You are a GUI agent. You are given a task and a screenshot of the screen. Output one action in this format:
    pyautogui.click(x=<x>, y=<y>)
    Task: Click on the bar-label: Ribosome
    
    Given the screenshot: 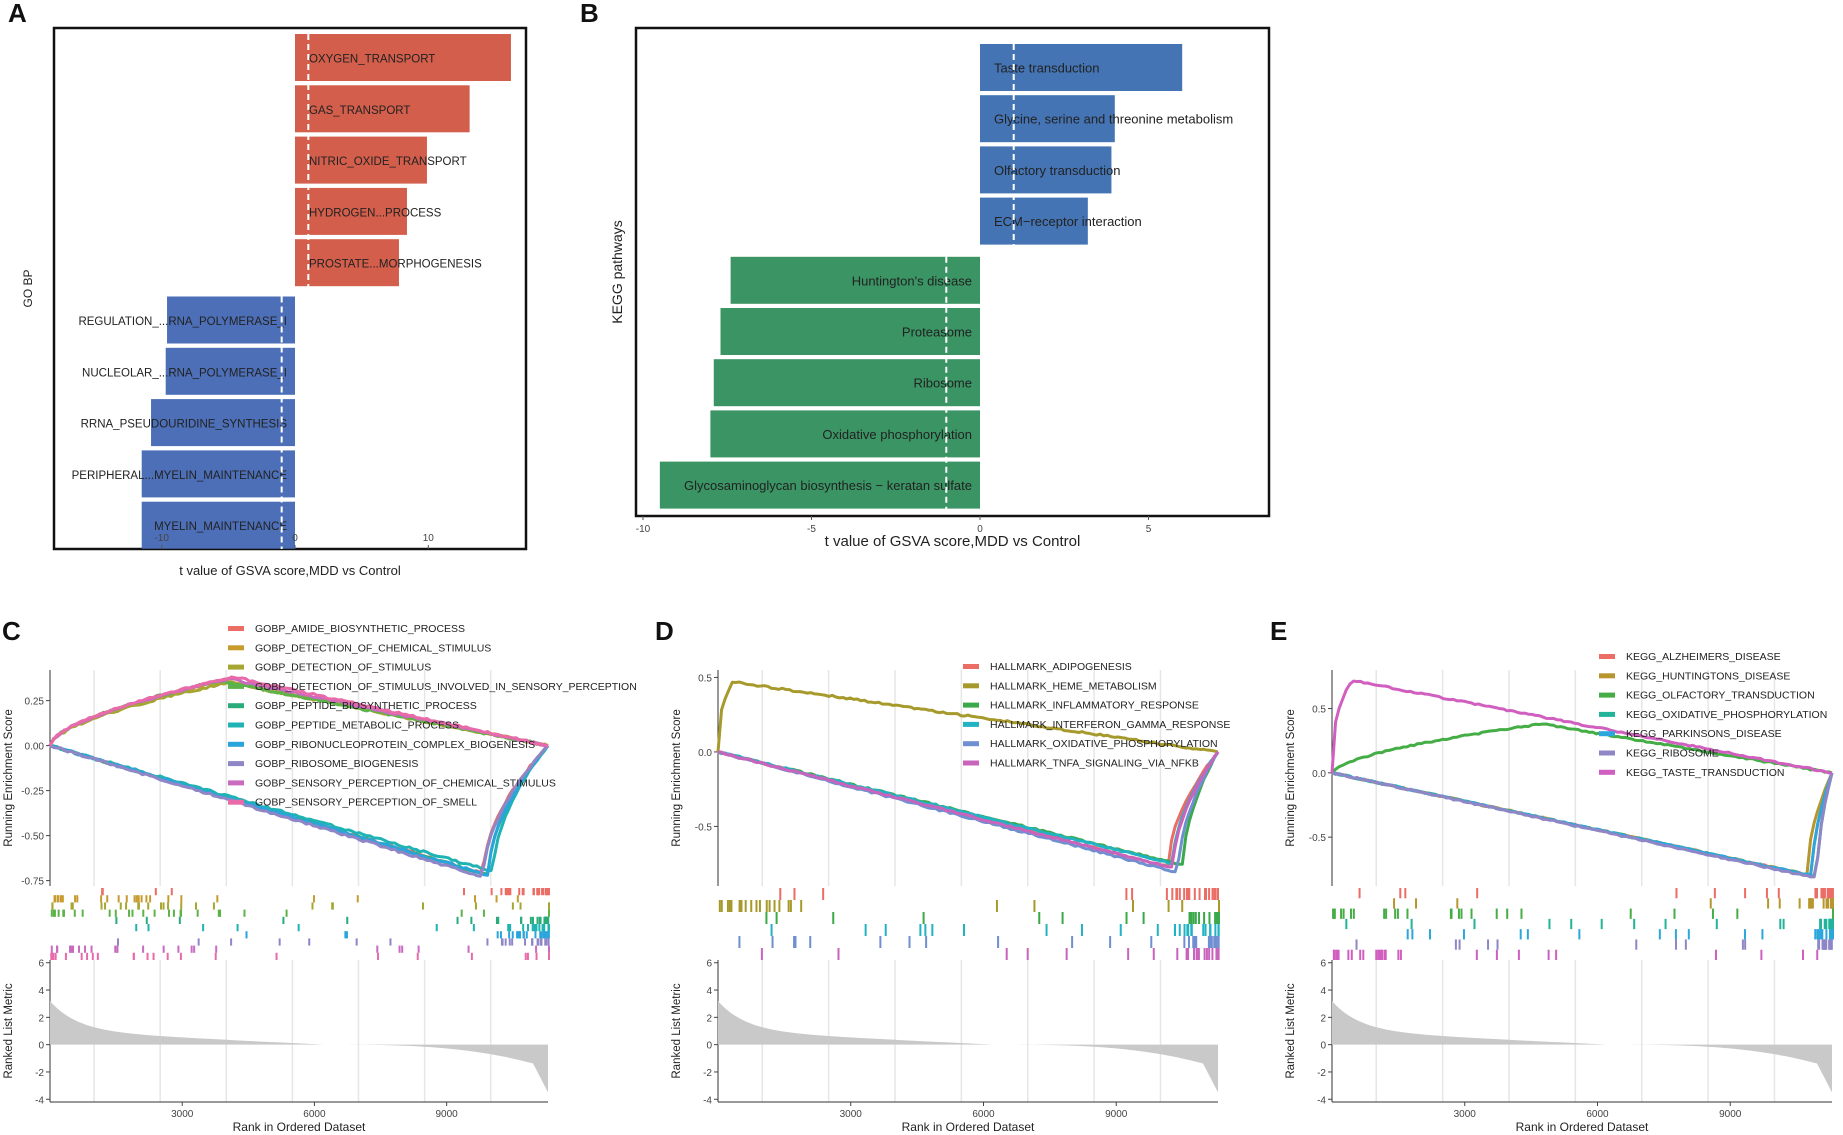 What is the action you would take?
    pyautogui.click(x=942, y=383)
    